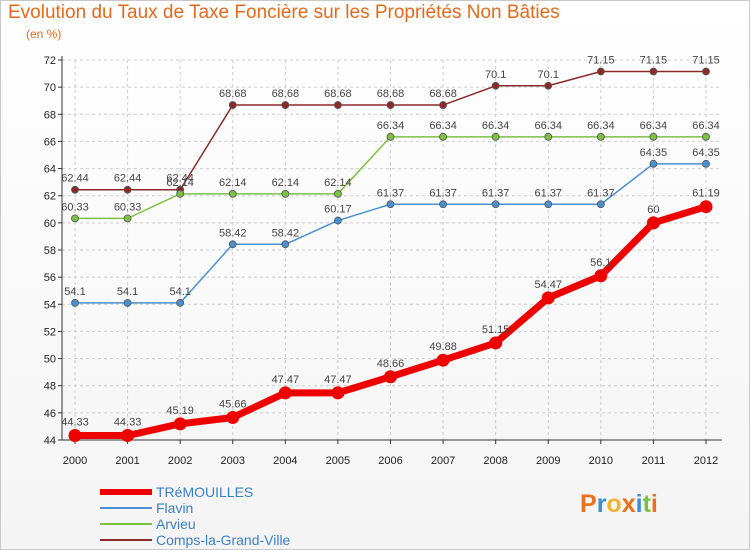  What do you see at coordinates (50, 88) in the screenshot?
I see `y-tick-label: 70` at bounding box center [50, 88].